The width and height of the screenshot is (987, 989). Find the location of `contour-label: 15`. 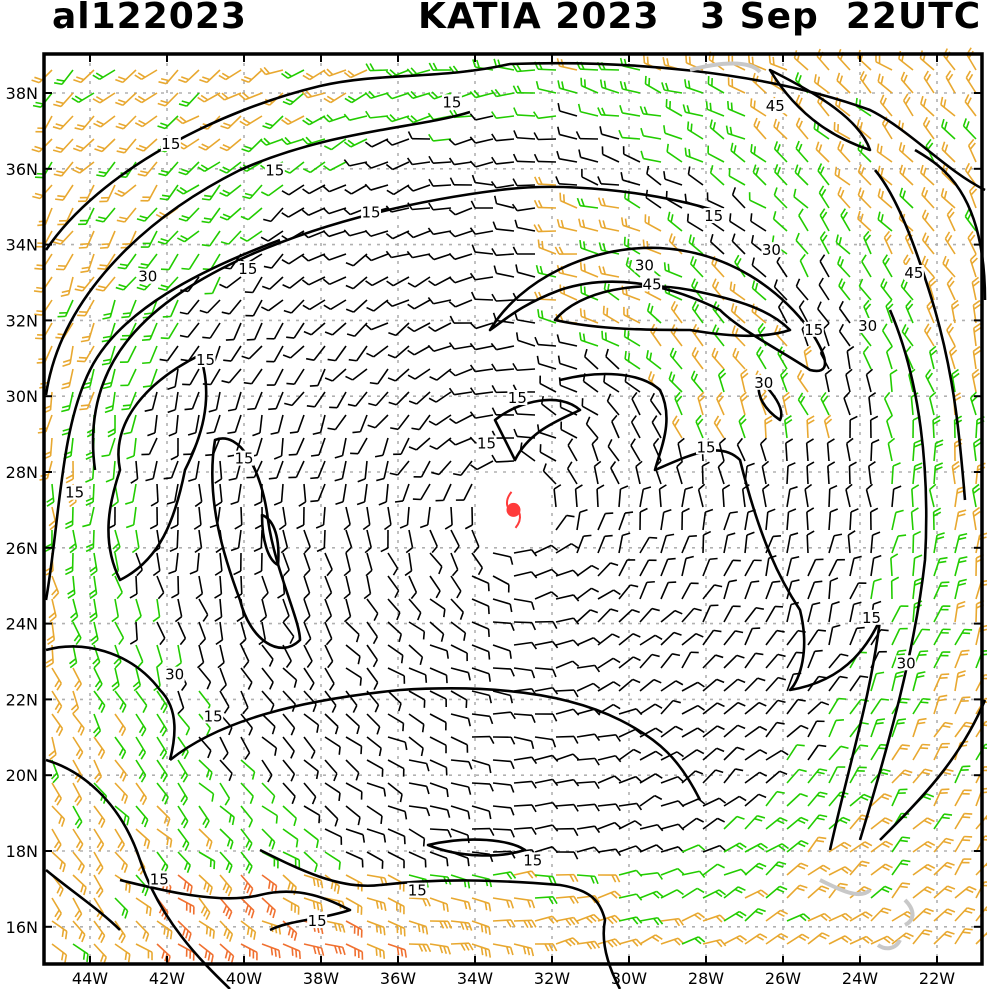

contour-label: 15 is located at coordinates (170, 144).